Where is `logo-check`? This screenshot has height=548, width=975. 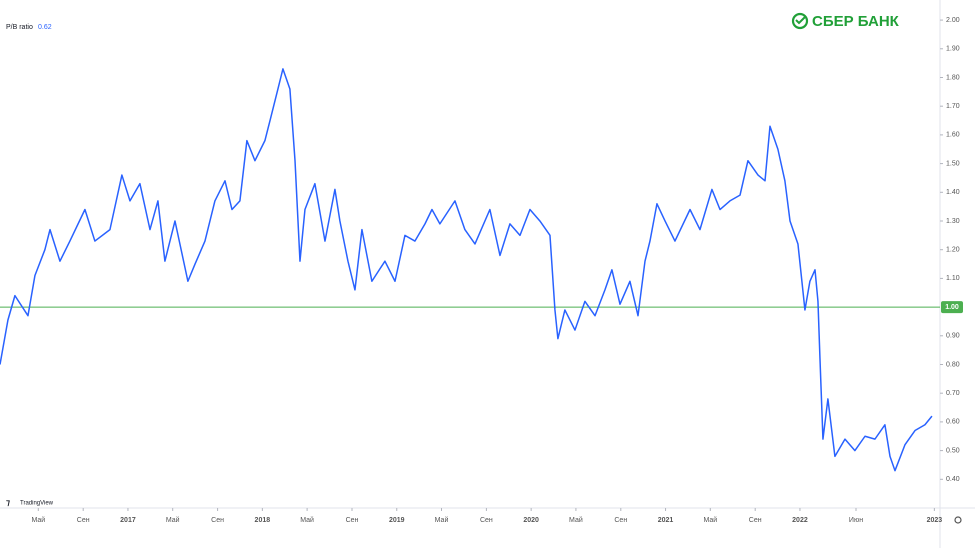
logo-check is located at coordinates (800, 20).